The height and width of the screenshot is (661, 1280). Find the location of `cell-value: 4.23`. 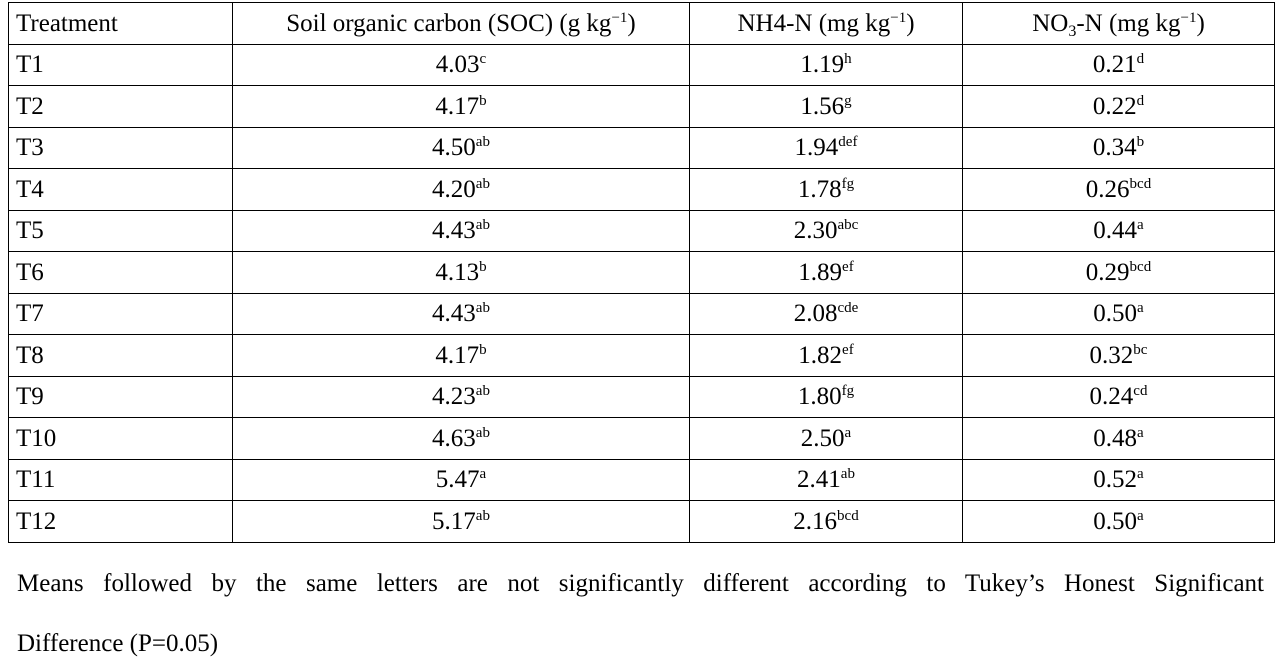

cell-value: 4.23 is located at coordinates (454, 397).